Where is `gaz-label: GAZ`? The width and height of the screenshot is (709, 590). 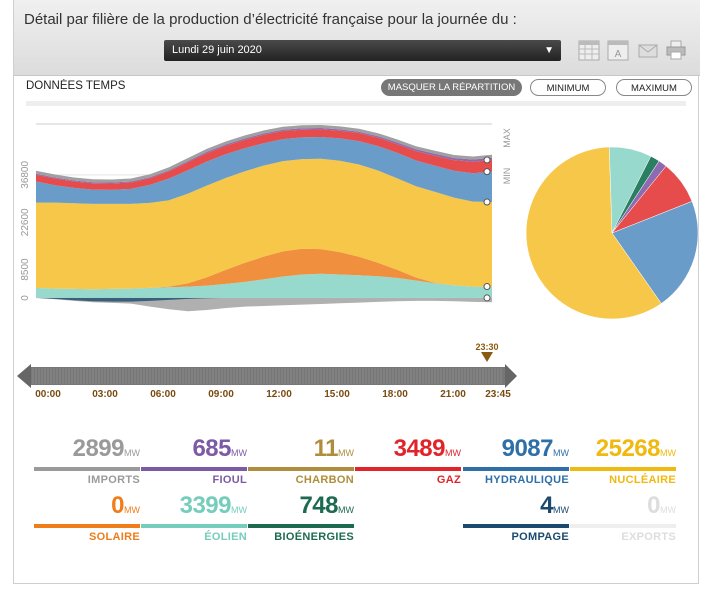
gaz-label: GAZ is located at coordinates (448, 480).